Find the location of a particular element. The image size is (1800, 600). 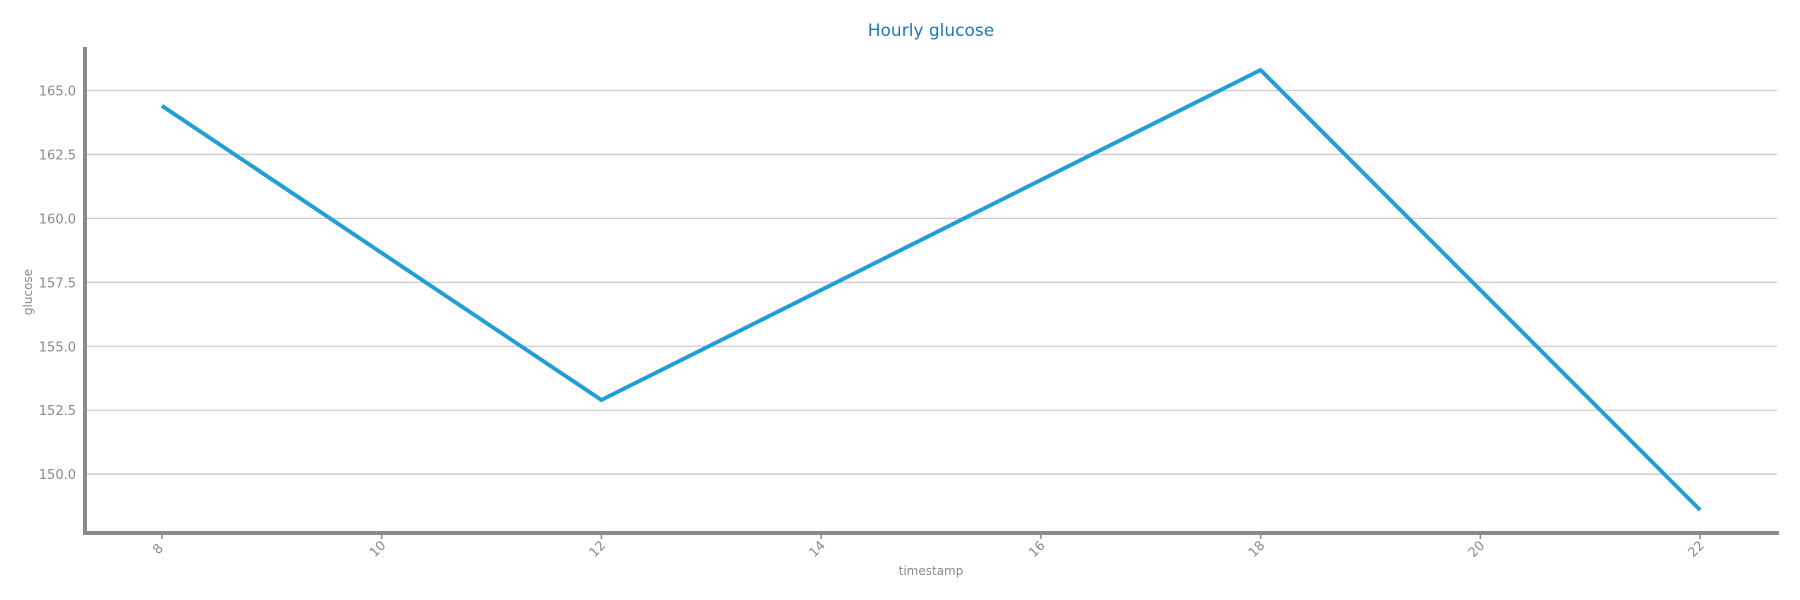

y-tick-label: 165.0 is located at coordinates (57, 91).